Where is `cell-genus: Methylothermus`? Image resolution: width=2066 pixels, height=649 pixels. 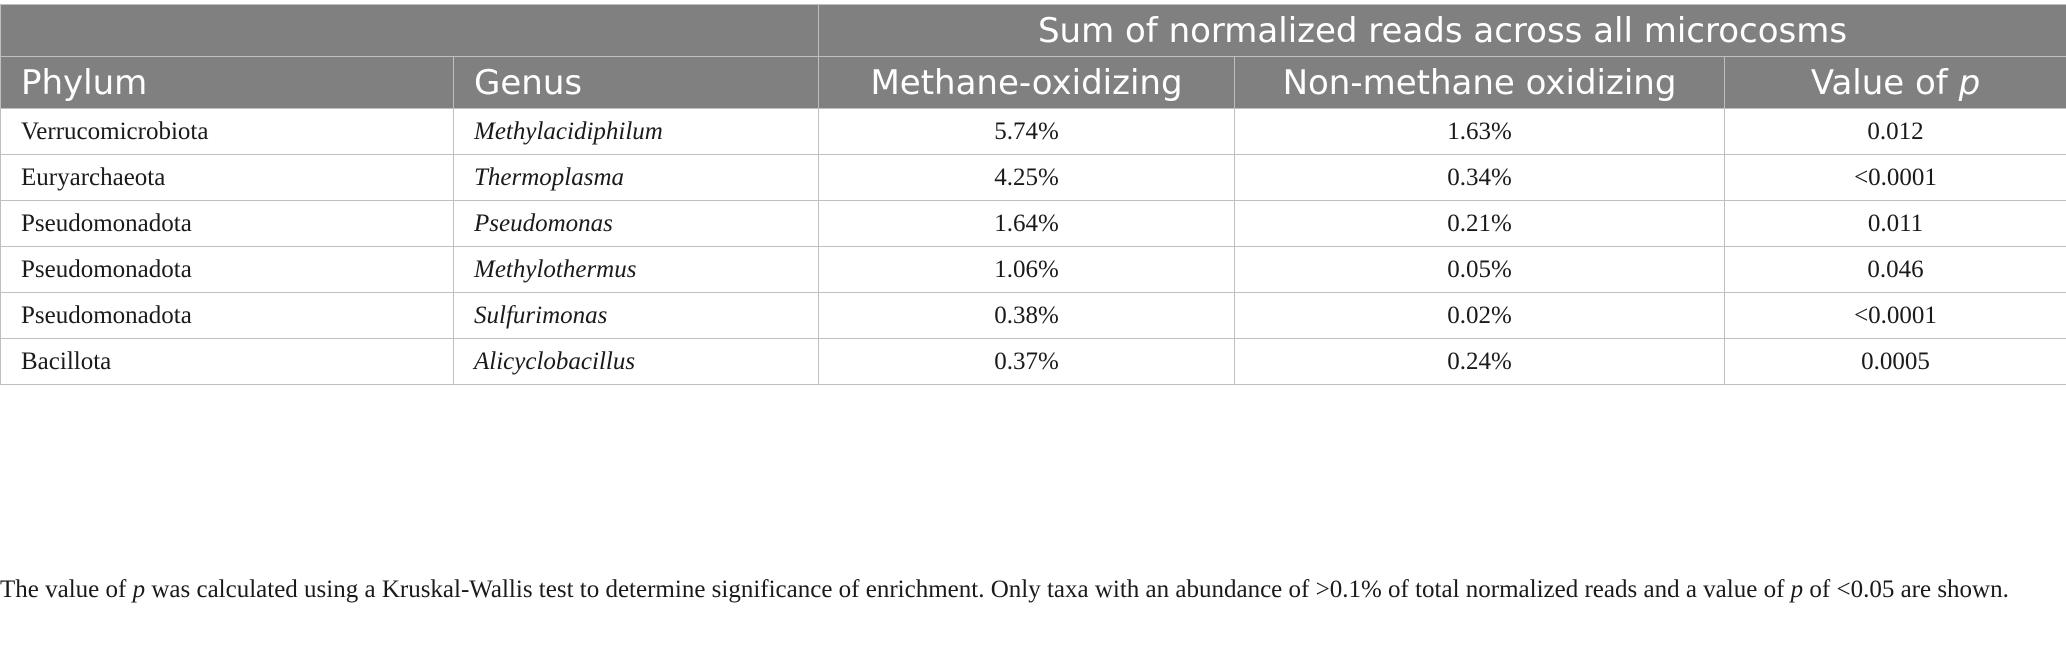 cell-genus: Methylothermus is located at coordinates (636, 269).